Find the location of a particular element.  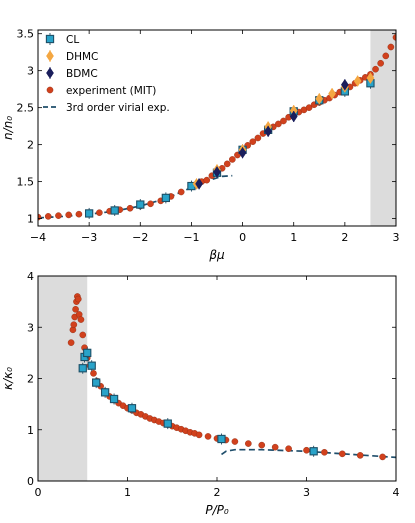

legend-label: 3rd order virial exp. is located at coordinates (118, 108).